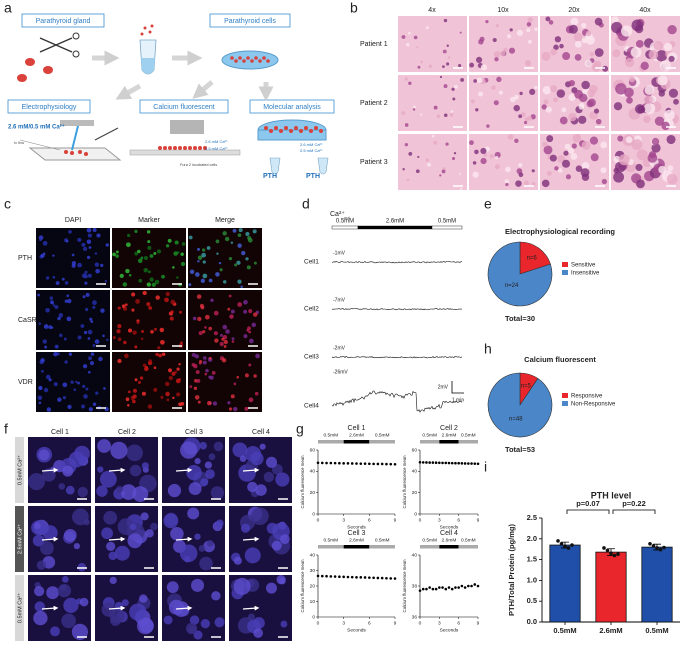  I want to click on x-tick-label: 0.5mM, so click(656, 630).